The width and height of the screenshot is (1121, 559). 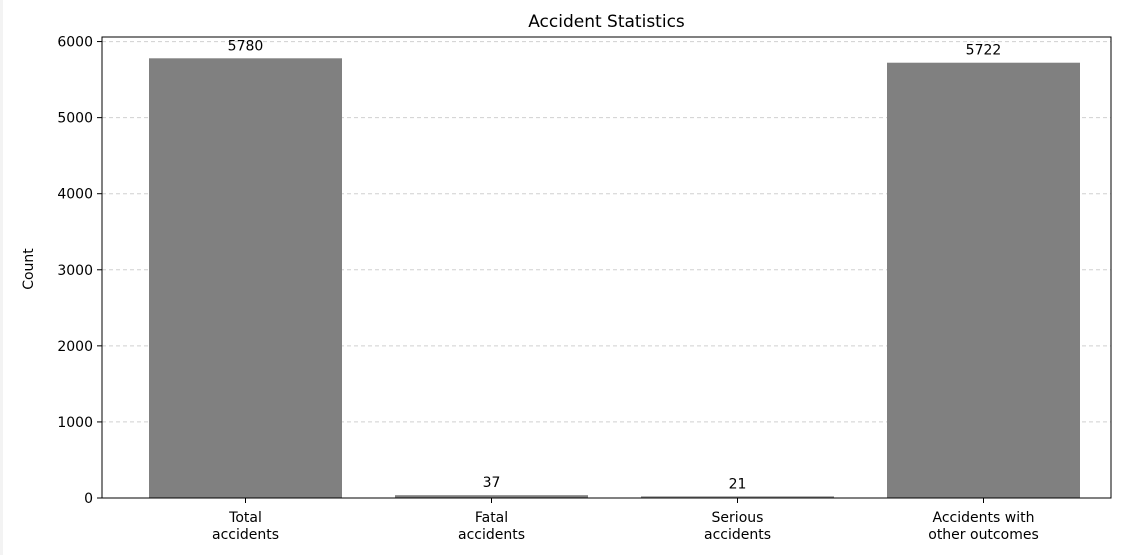 What do you see at coordinates (1, 277) in the screenshot?
I see `page-edge` at bounding box center [1, 277].